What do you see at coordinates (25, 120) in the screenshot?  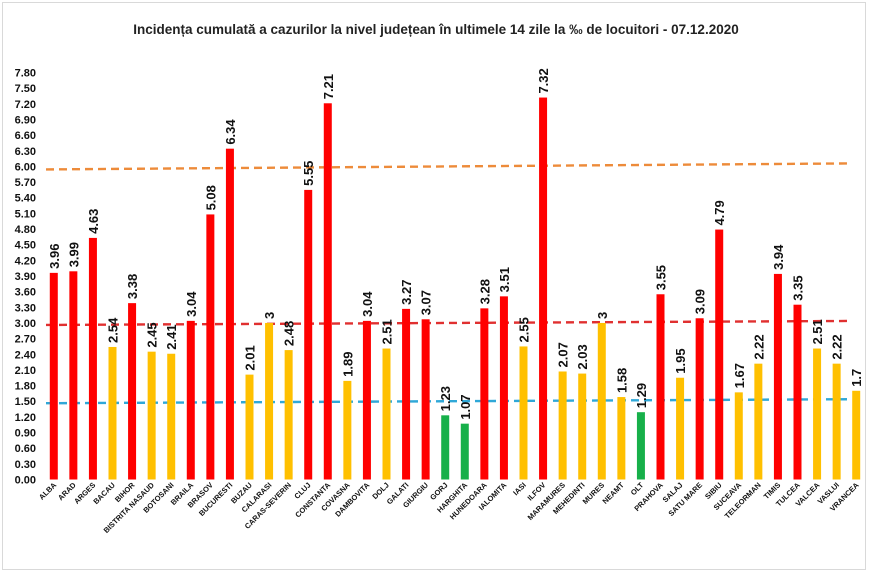 I see `y-tick-label: 6.90` at bounding box center [25, 120].